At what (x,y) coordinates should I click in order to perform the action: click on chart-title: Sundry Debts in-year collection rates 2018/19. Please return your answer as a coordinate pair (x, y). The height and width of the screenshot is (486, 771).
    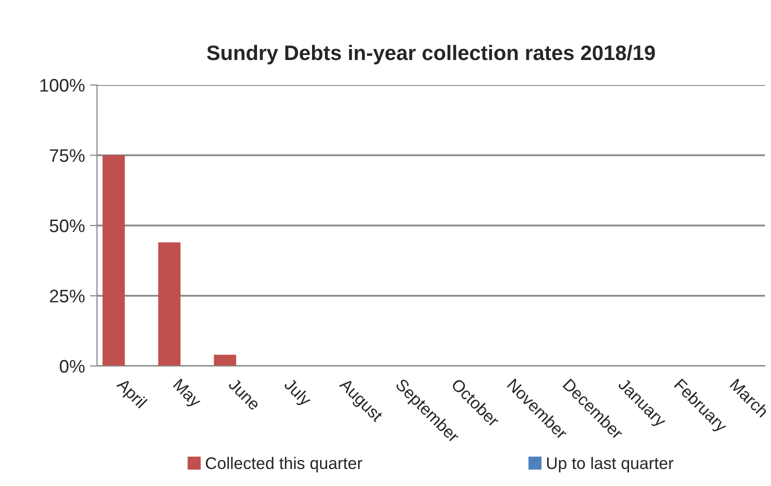
    Looking at the image, I should click on (430, 54).